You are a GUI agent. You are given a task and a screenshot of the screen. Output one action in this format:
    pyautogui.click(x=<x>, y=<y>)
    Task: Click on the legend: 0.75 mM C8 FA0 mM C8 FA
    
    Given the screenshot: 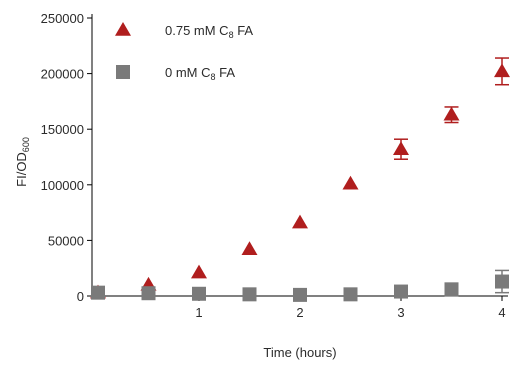 What is the action you would take?
    pyautogui.click(x=184, y=52)
    